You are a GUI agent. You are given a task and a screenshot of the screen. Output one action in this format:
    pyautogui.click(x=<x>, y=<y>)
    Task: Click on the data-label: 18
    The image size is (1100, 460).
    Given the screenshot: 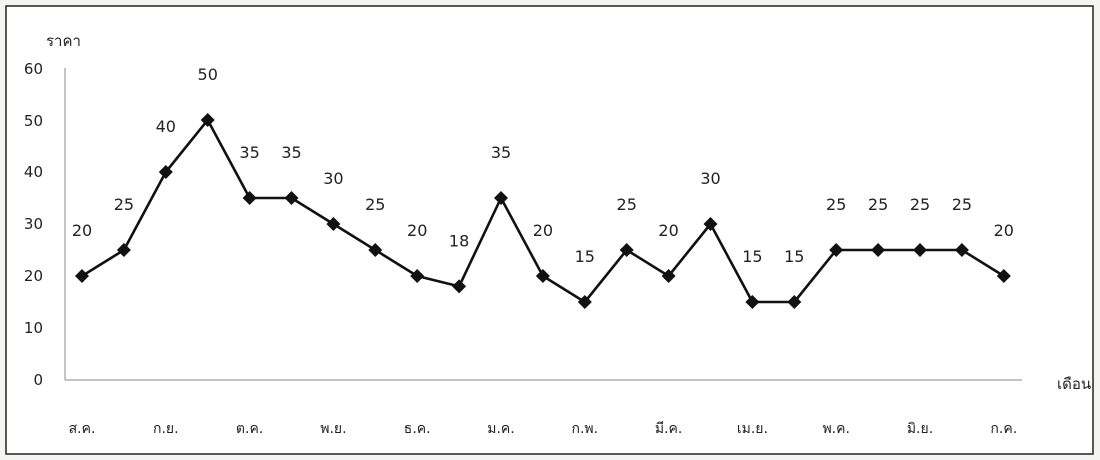 What is the action you would take?
    pyautogui.click(x=459, y=240)
    